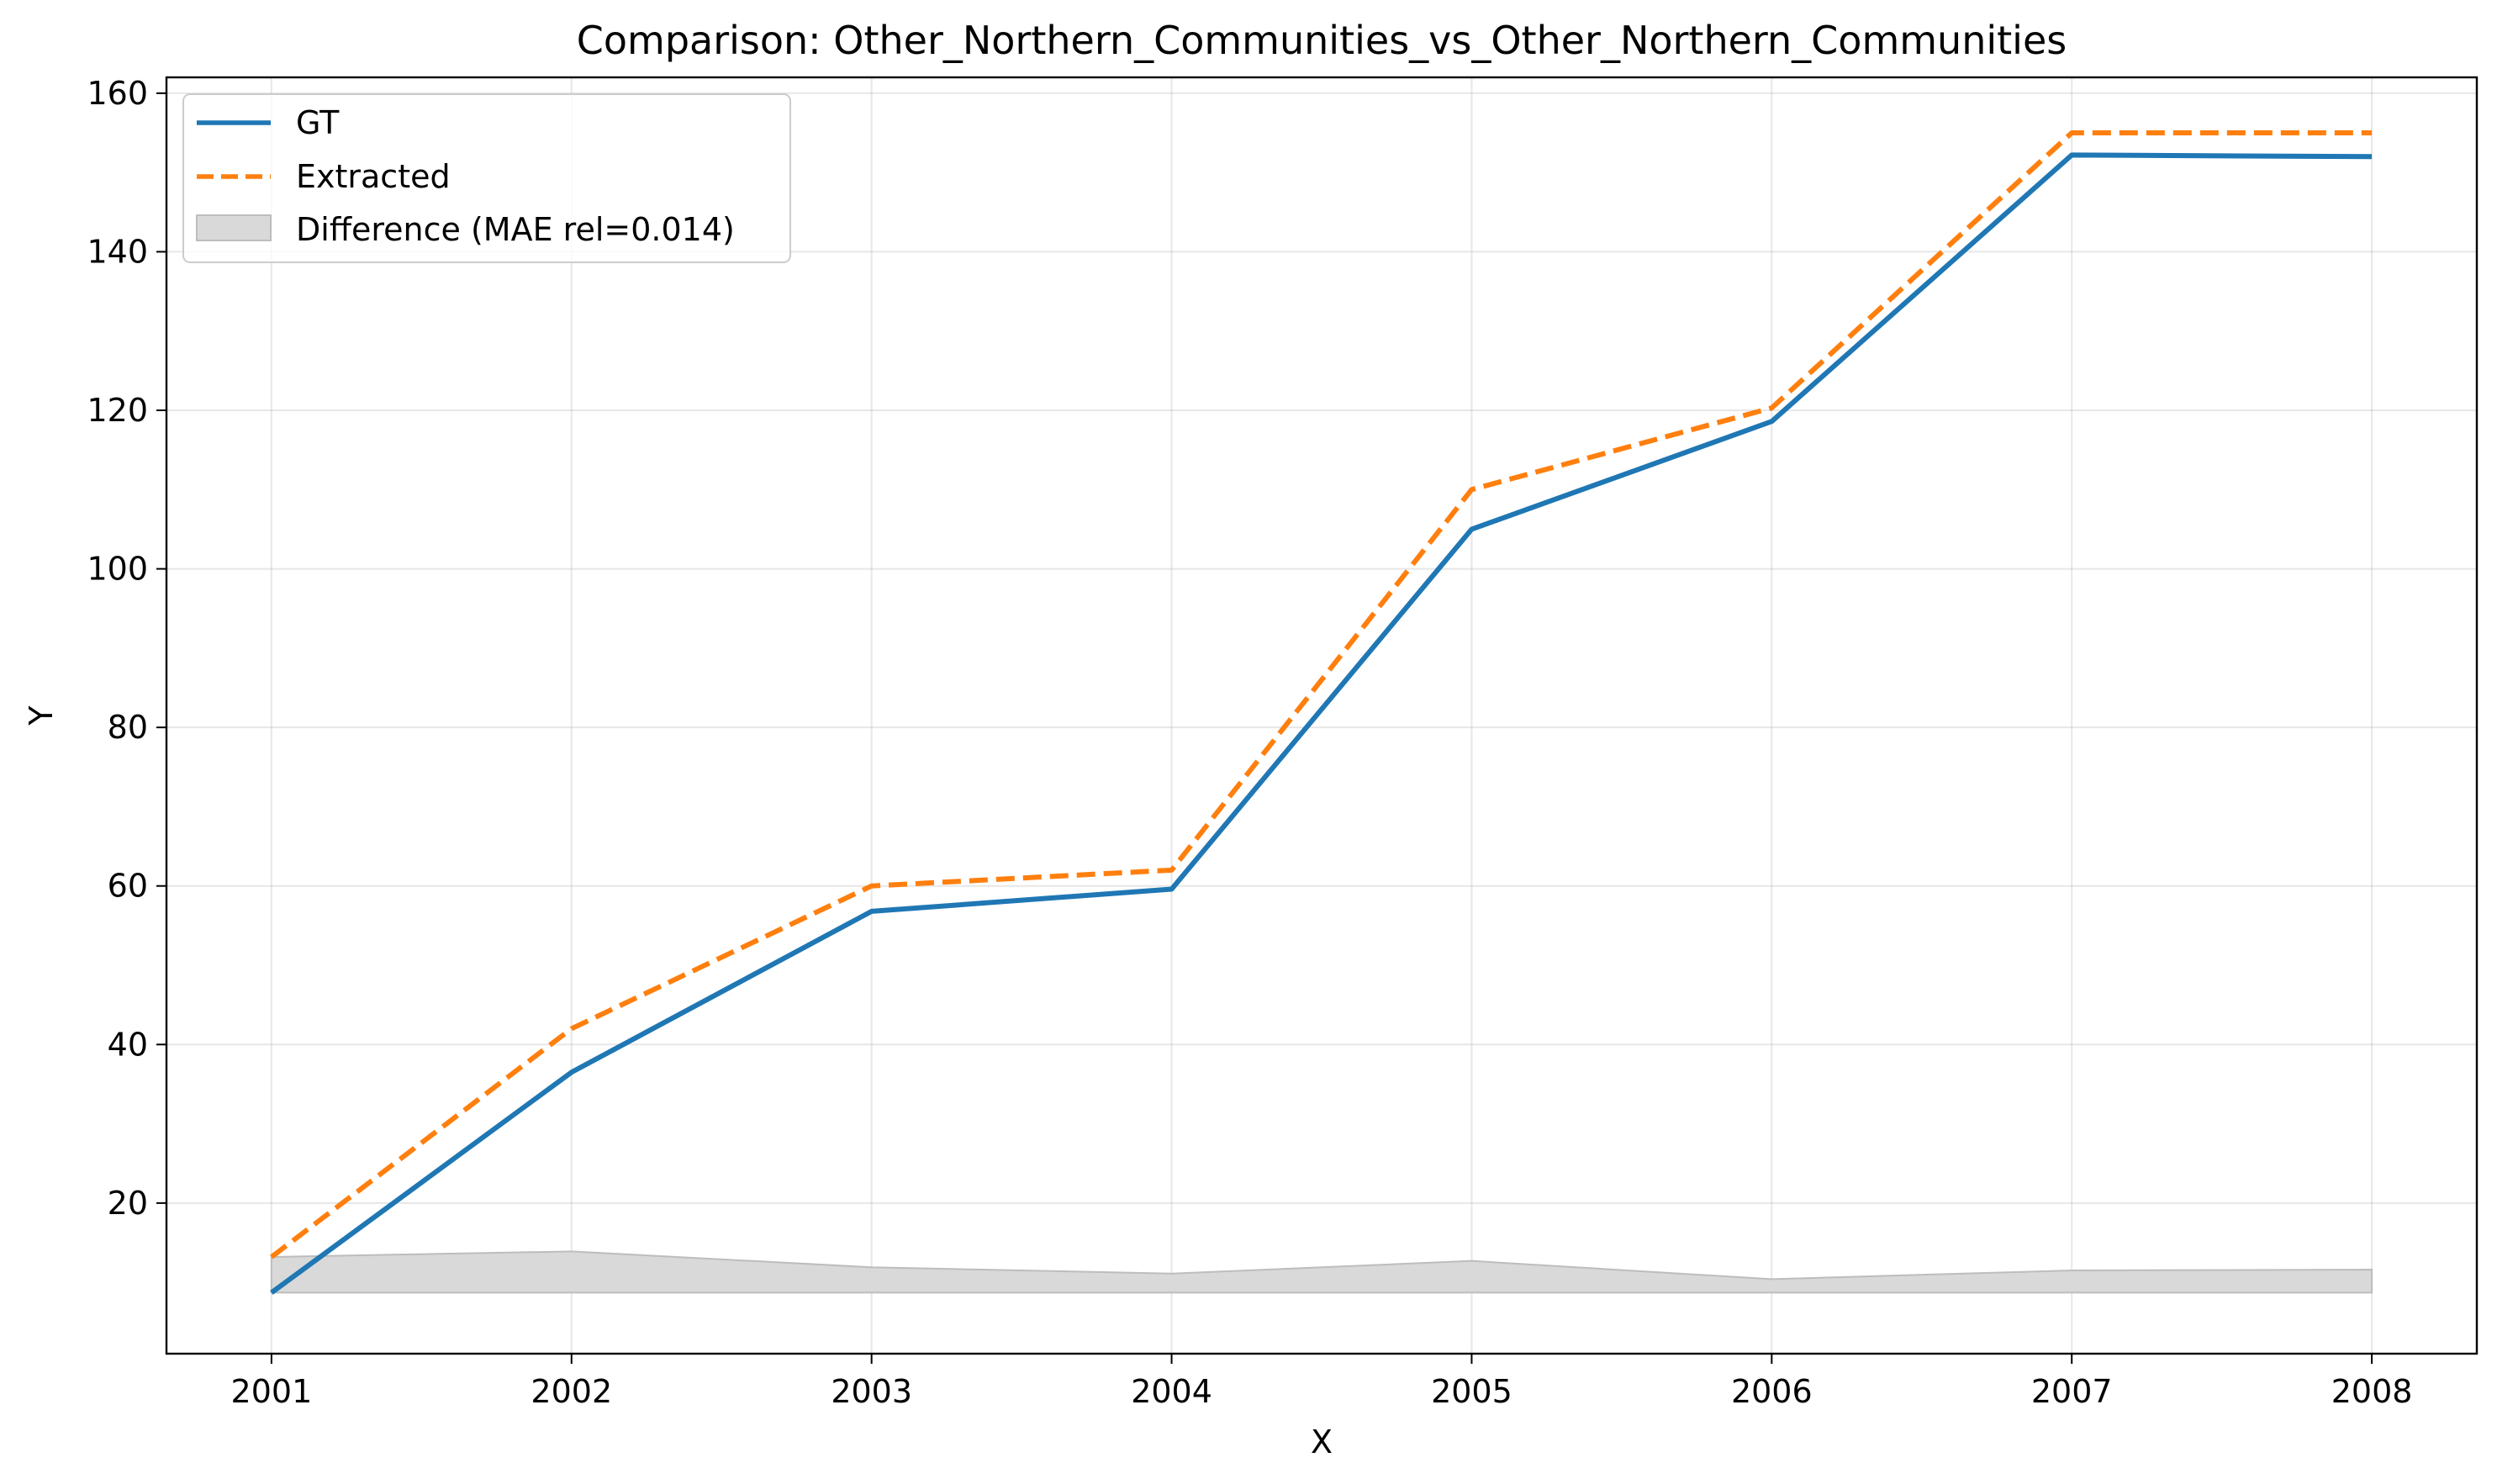  What do you see at coordinates (117, 93) in the screenshot?
I see `y-tick-label: 160` at bounding box center [117, 93].